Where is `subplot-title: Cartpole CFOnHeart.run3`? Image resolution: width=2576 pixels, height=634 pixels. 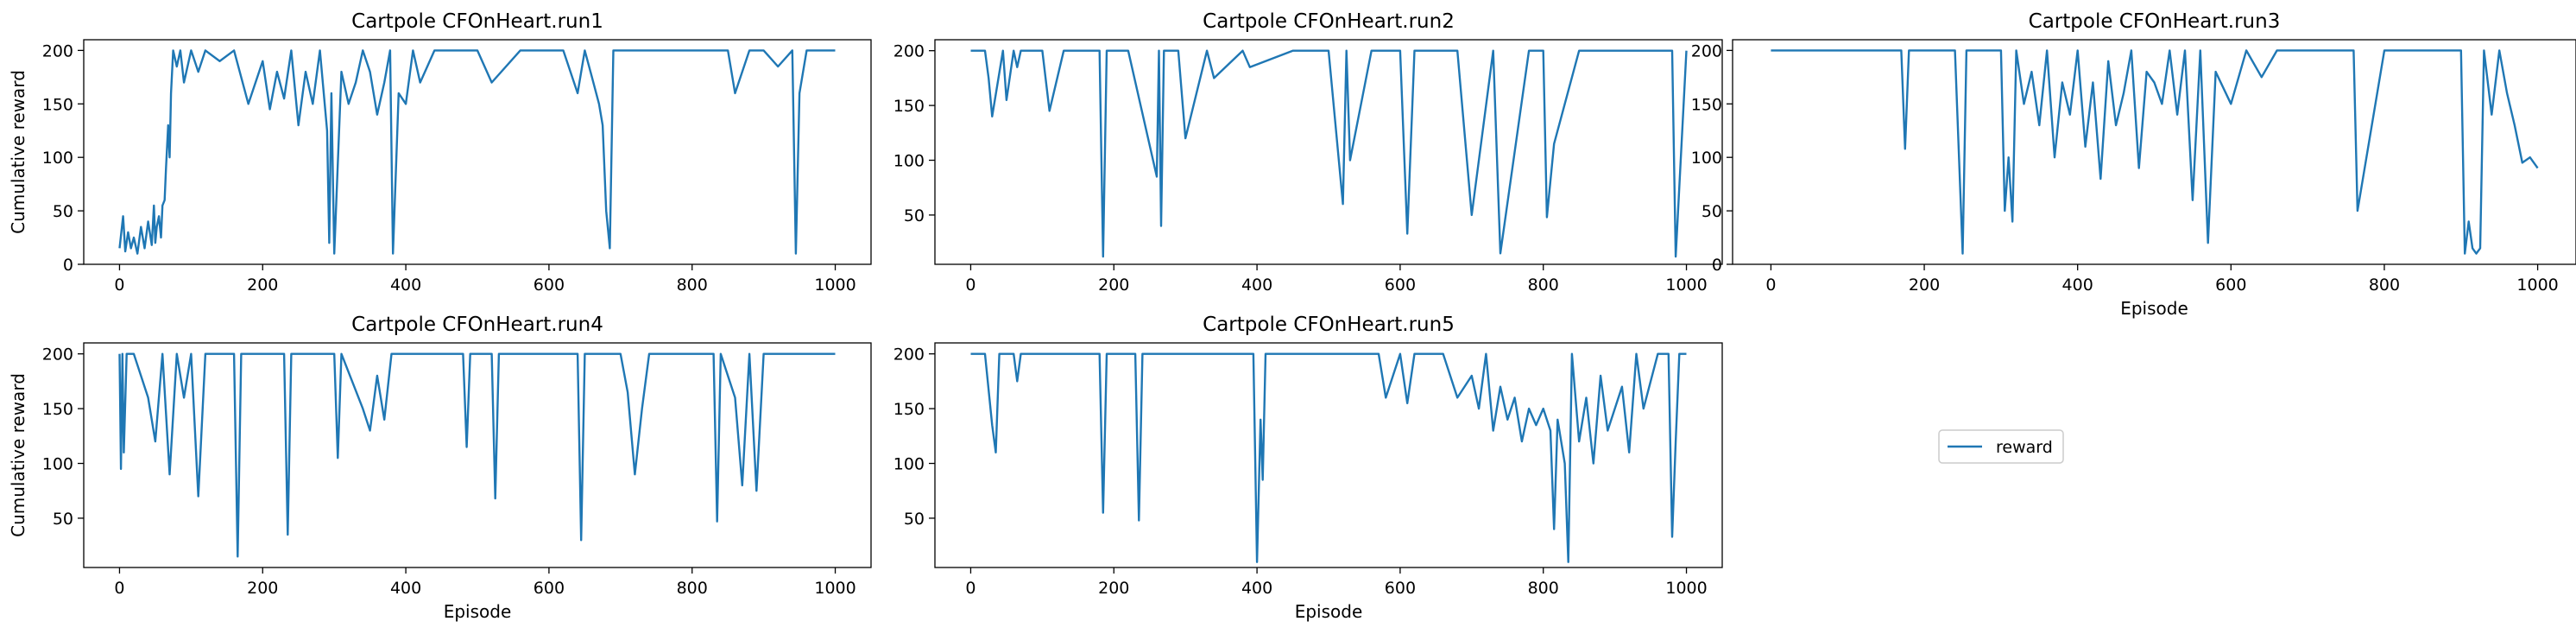
subplot-title: Cartpole CFOnHeart.run3 is located at coordinates (2155, 21).